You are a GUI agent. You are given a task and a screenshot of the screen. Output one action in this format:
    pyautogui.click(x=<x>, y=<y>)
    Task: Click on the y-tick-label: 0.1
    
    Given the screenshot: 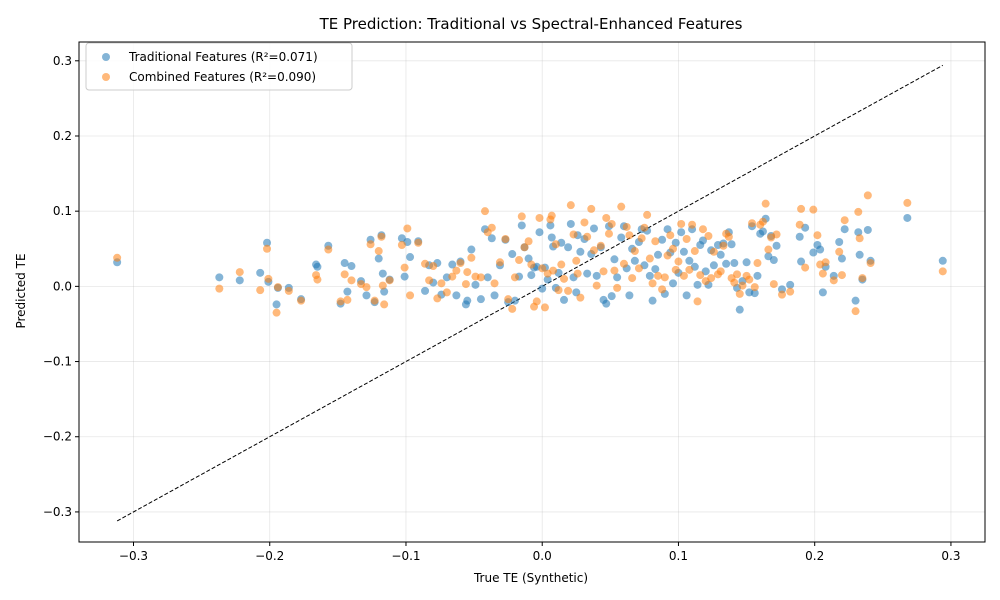 What is the action you would take?
    pyautogui.click(x=62, y=211)
    